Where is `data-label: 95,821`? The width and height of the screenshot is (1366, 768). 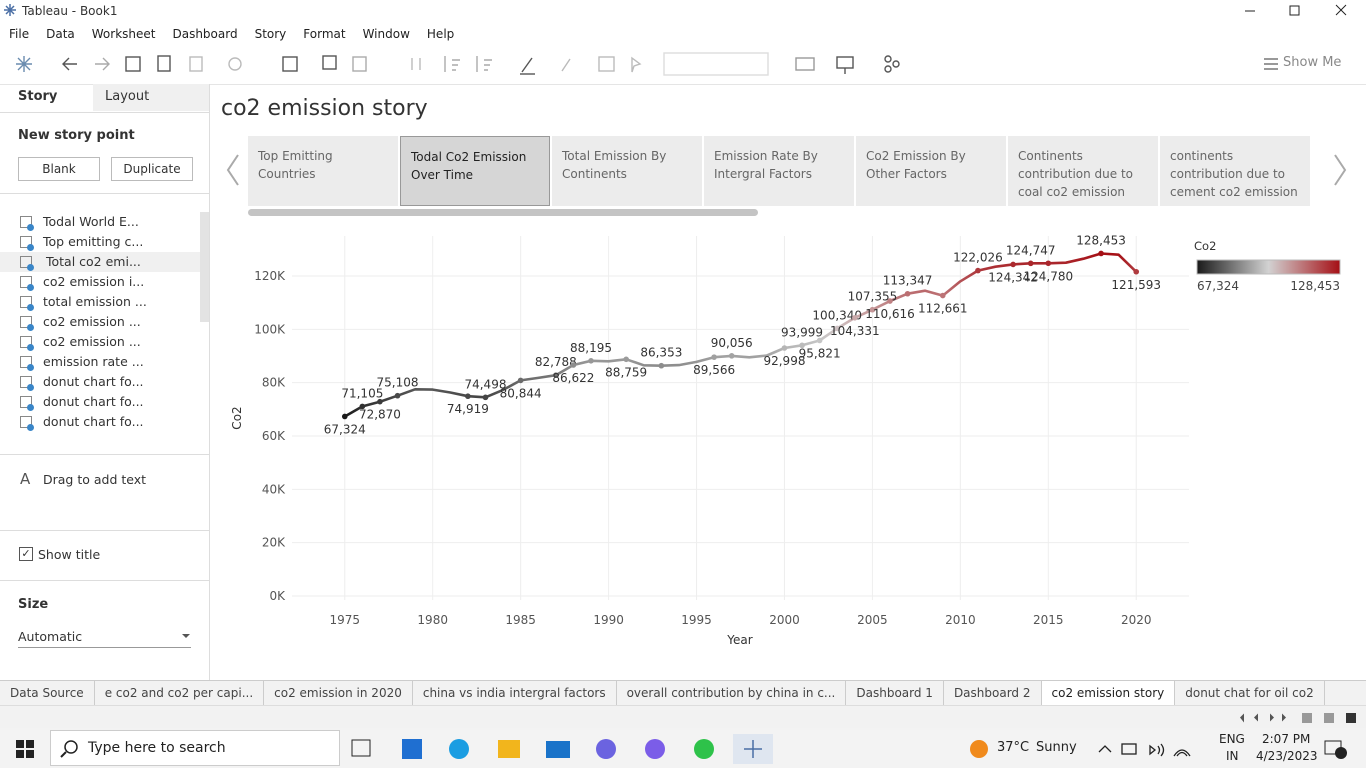
data-label: 95,821 is located at coordinates (820, 353).